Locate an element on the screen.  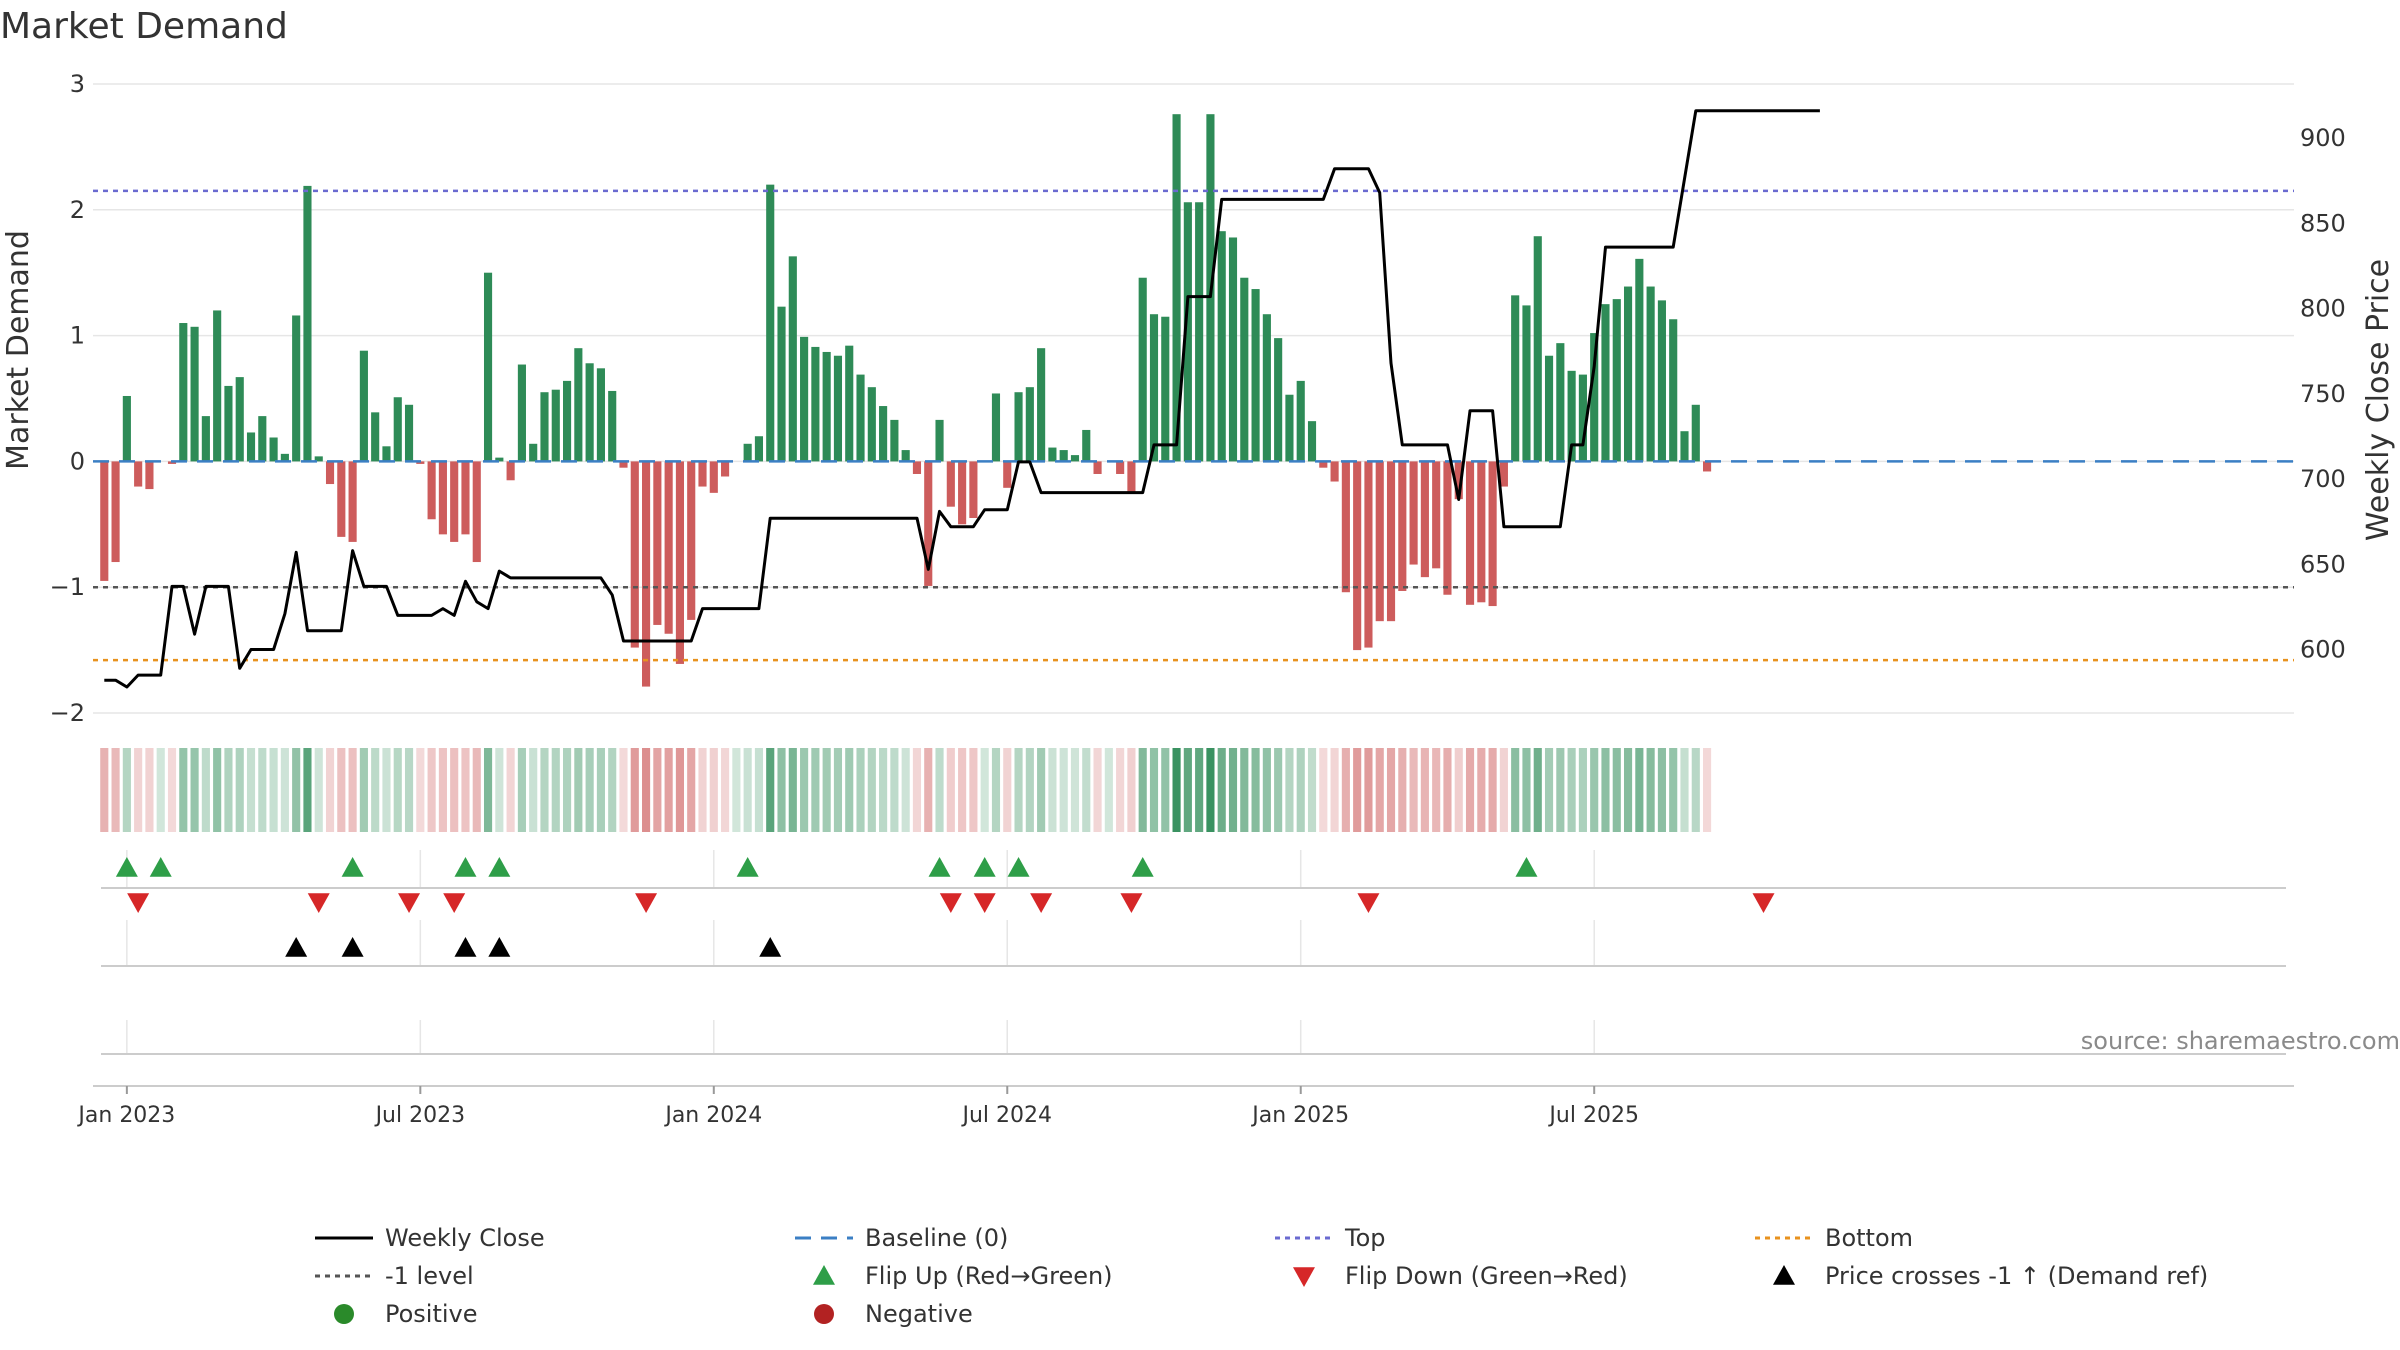
y-tick-label: −2 is located at coordinates (67, 713).